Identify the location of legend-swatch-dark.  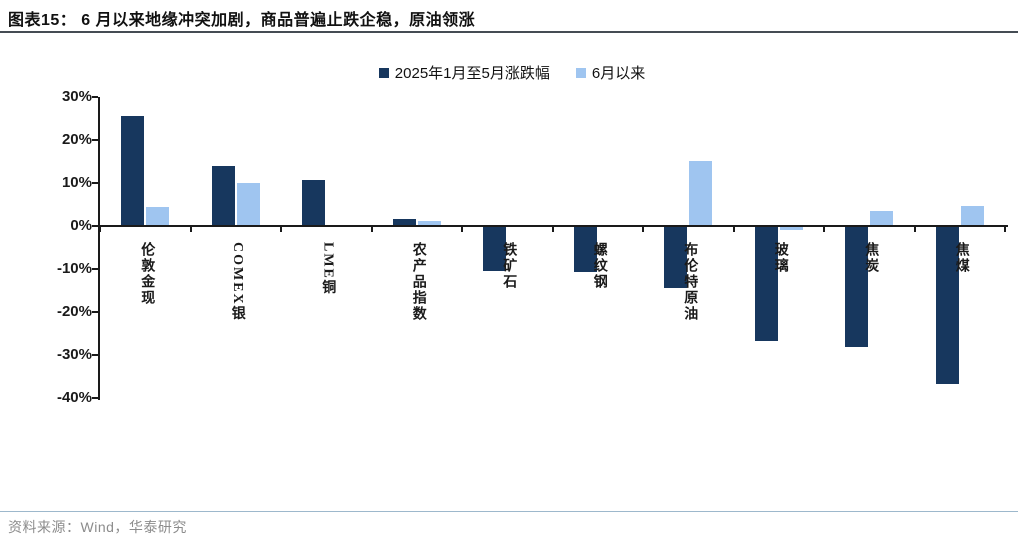
(383, 72).